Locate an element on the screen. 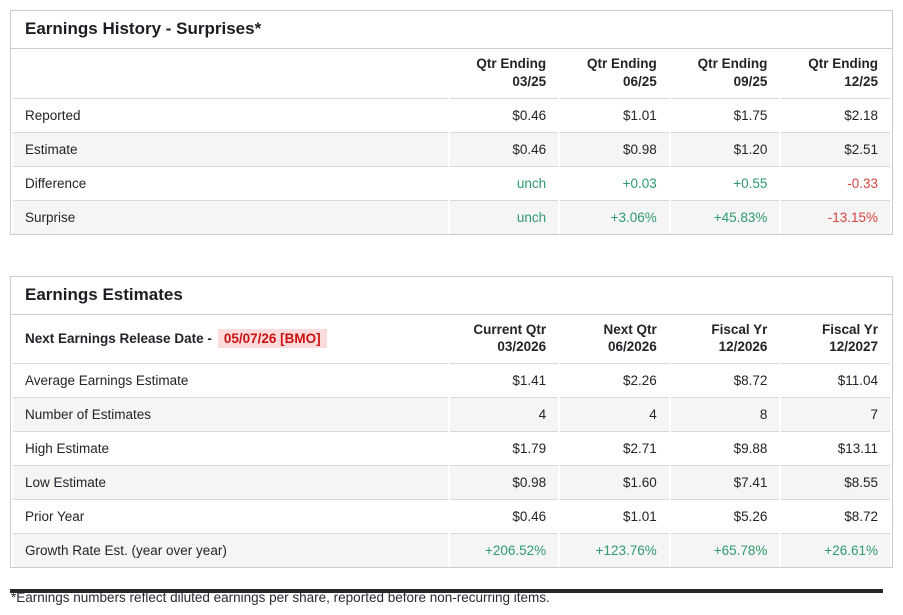  cell-value: $1.75 is located at coordinates (725, 114).